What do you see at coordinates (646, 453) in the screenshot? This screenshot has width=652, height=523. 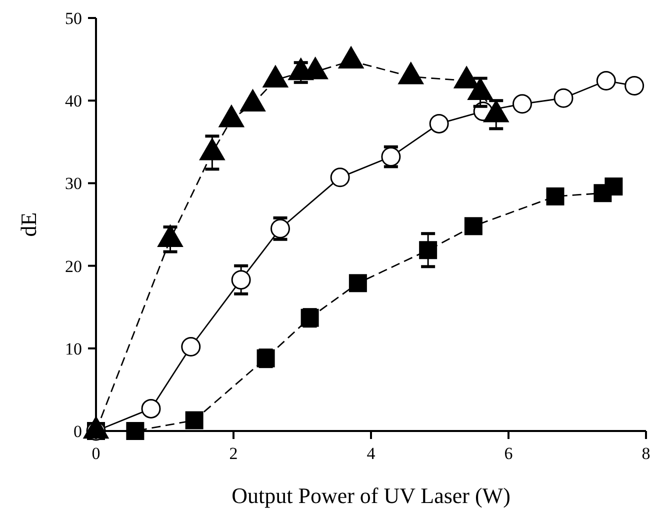 I see `x-tick-label: 8` at bounding box center [646, 453].